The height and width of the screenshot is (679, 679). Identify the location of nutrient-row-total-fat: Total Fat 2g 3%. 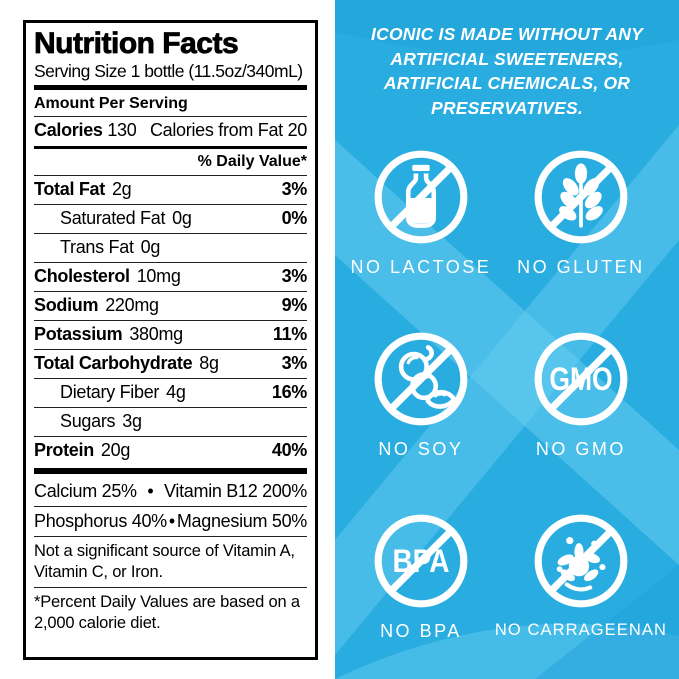
(170, 191).